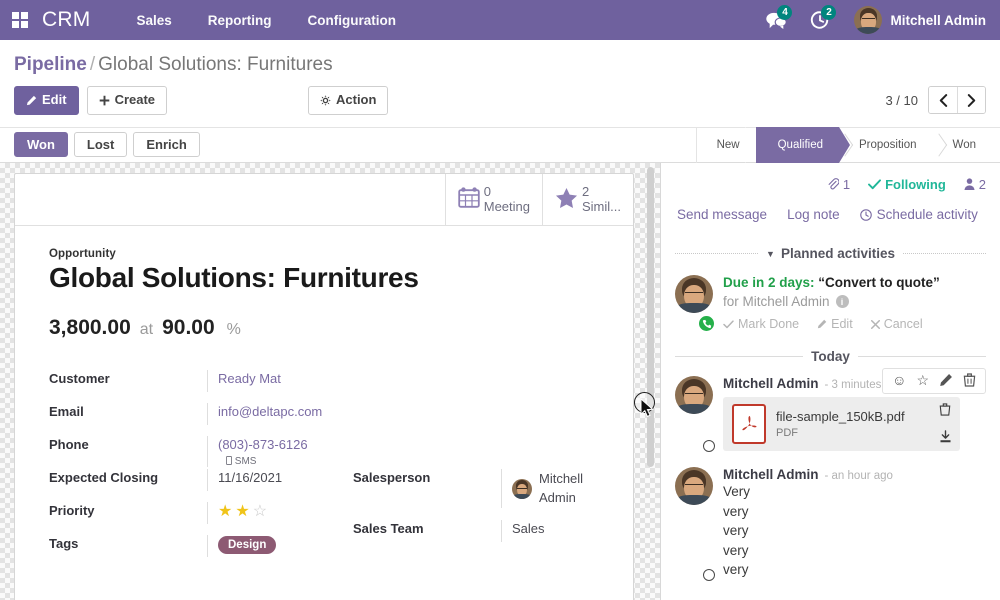 The height and width of the screenshot is (600, 1000). I want to click on breadcrumb-current: Global Solutions: Furnitures, so click(215, 64).